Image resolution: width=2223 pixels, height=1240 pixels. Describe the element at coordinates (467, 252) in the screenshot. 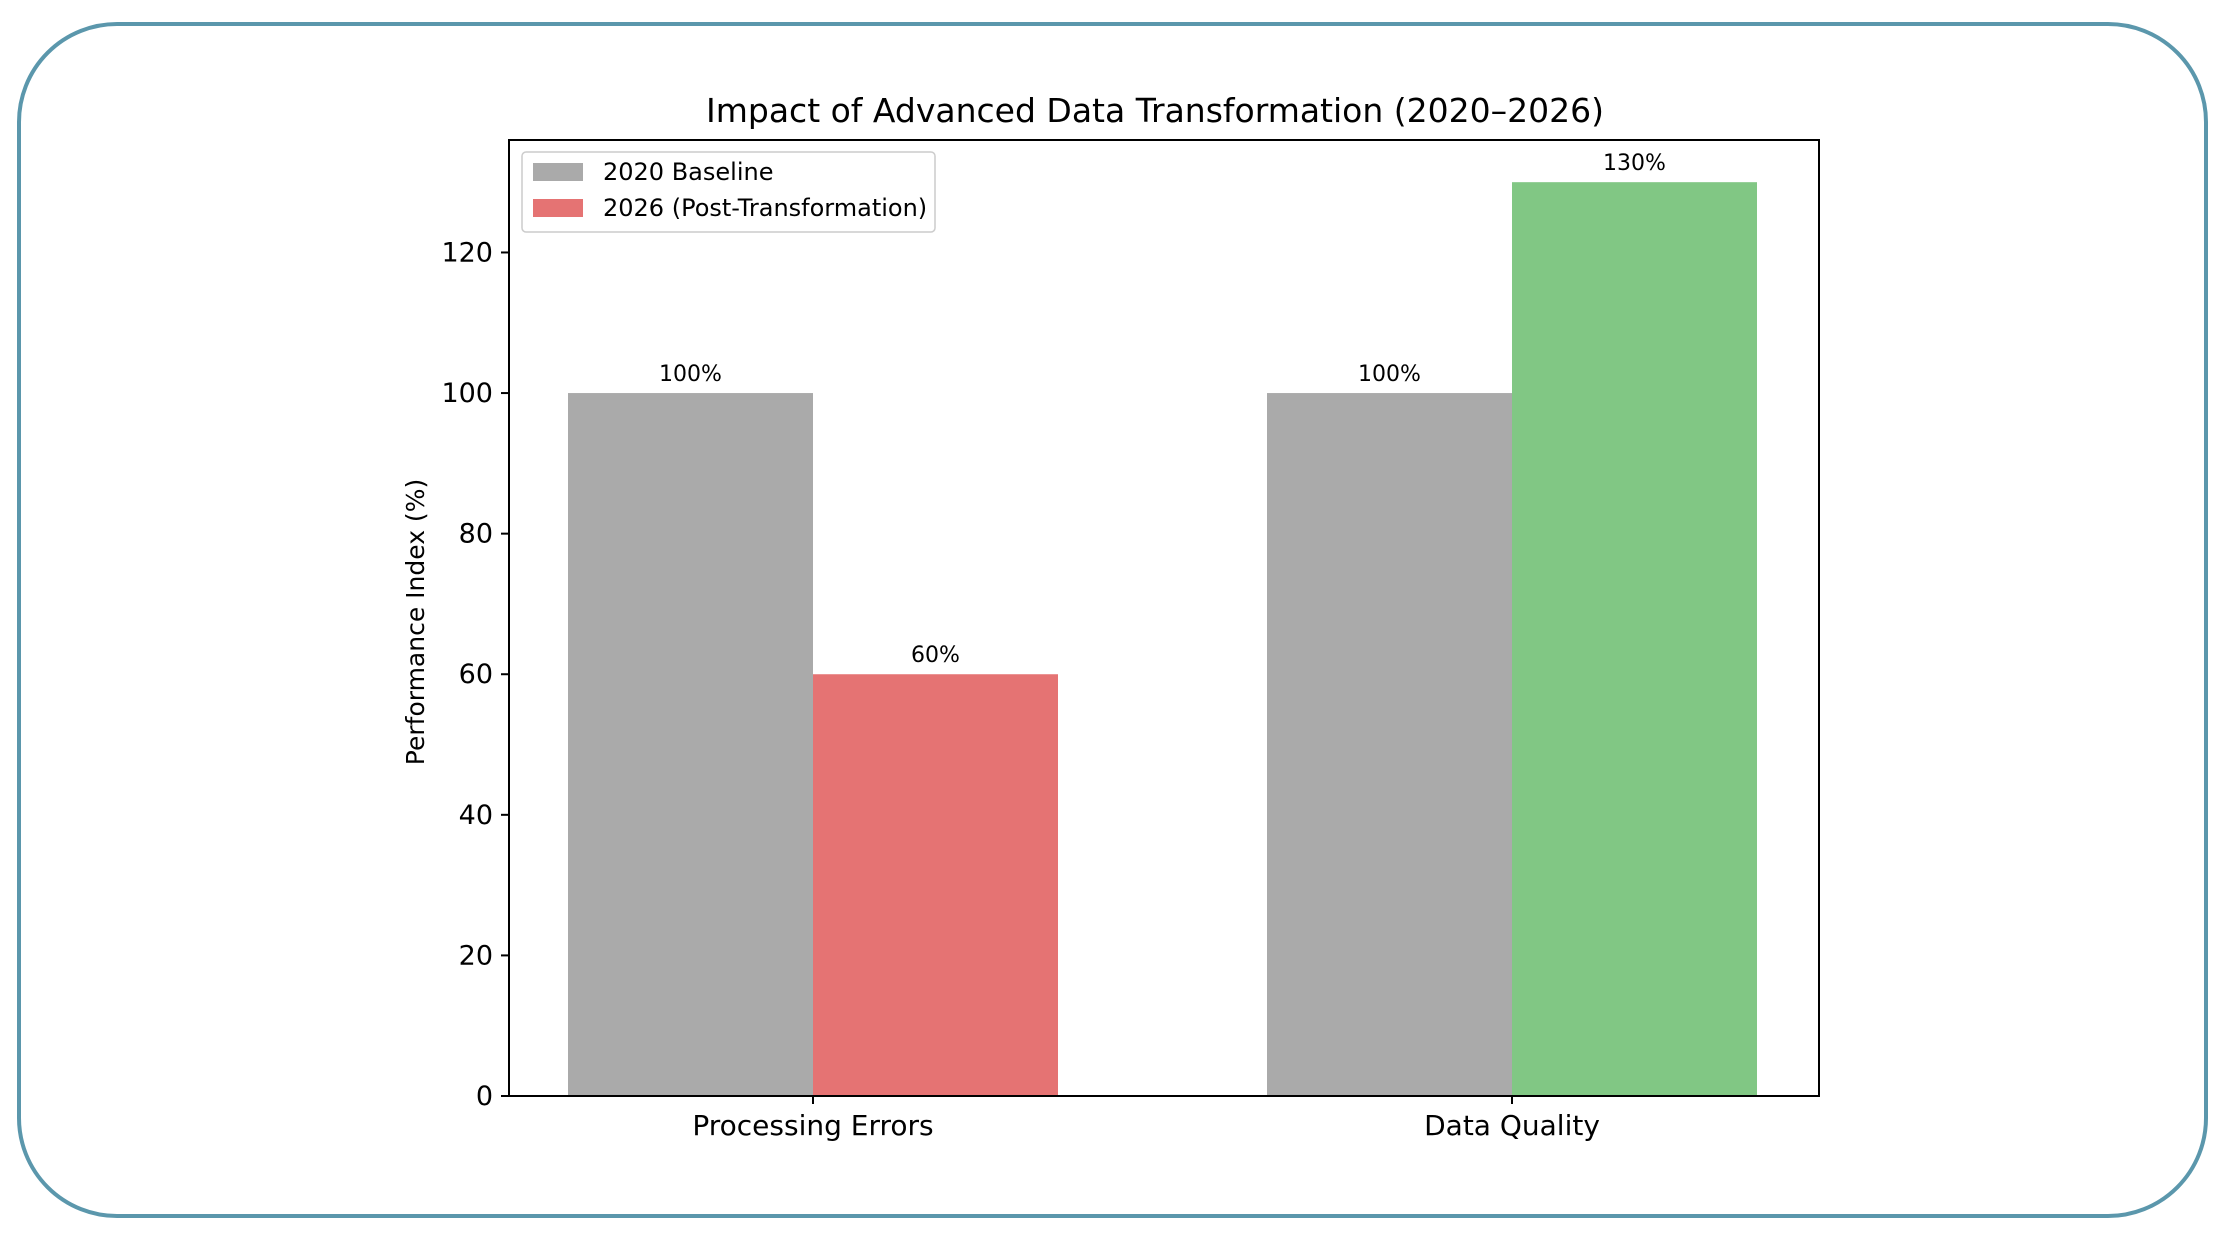

I see `y-tick-label: 120` at that location.